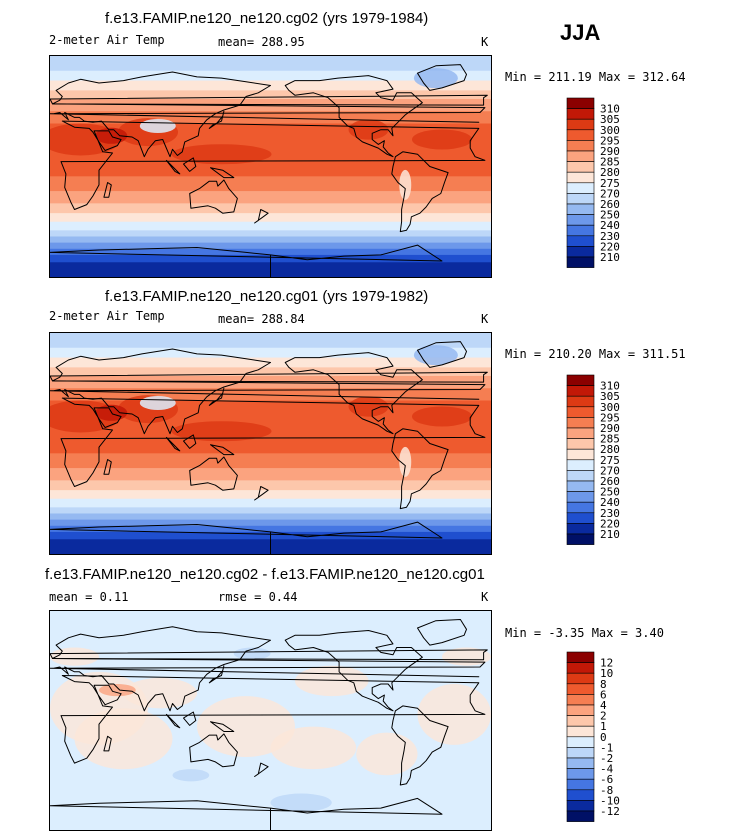  I want to click on colorbar-tick-label: 12, so click(606, 663).